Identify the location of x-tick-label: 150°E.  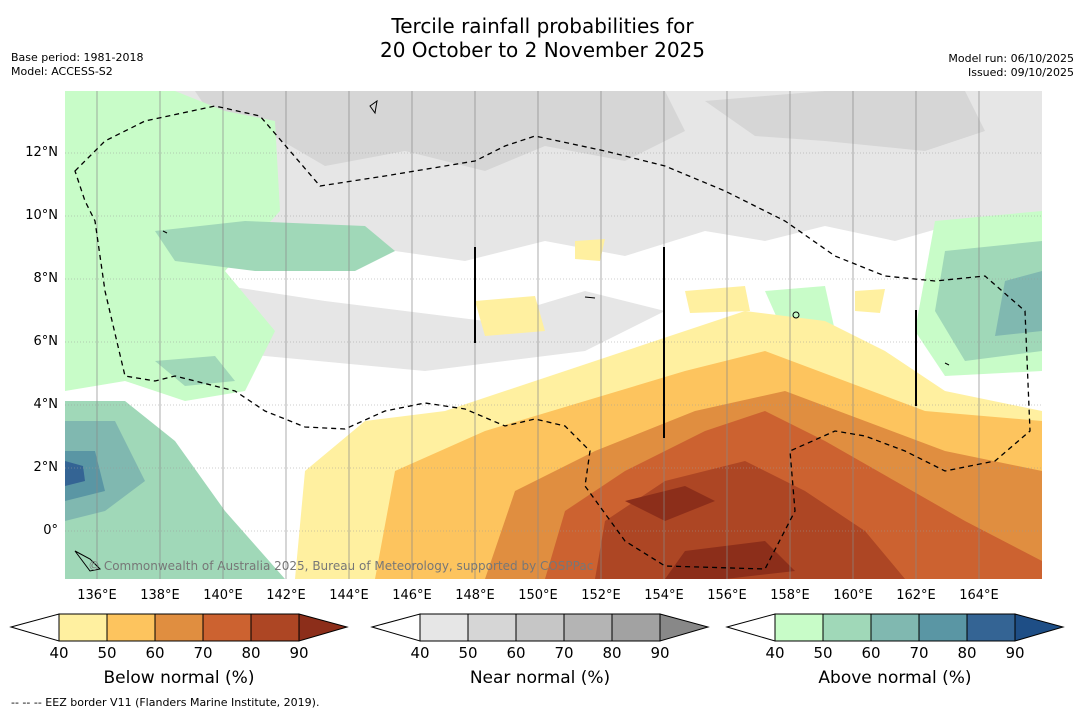
(538, 595).